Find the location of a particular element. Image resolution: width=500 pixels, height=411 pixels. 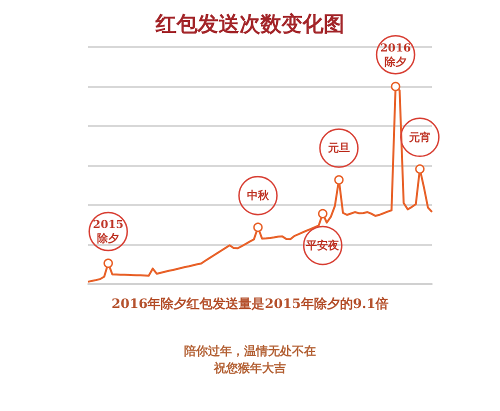

text: 陪你过年，温情无处不在 is located at coordinates (250, 351).